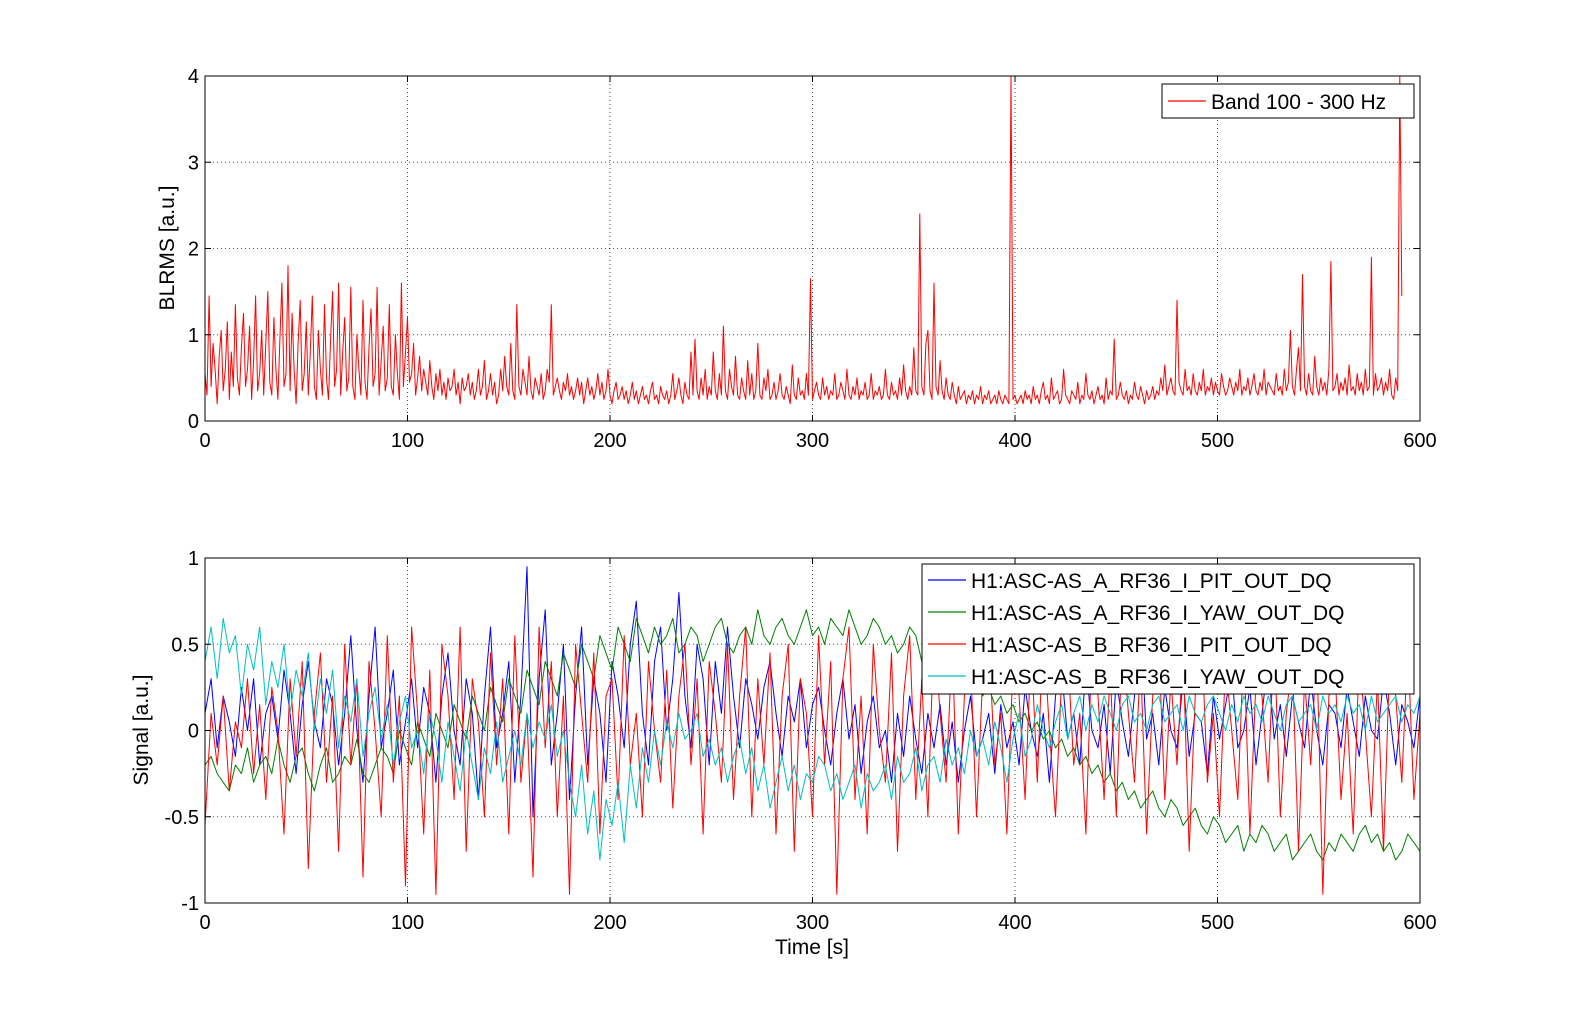 This screenshot has height=1016, width=1571. What do you see at coordinates (1151, 581) in the screenshot?
I see `legend-label-a-pit: H1:ASC-AS_A_RF36_I_PIT_OUT_DQ` at bounding box center [1151, 581].